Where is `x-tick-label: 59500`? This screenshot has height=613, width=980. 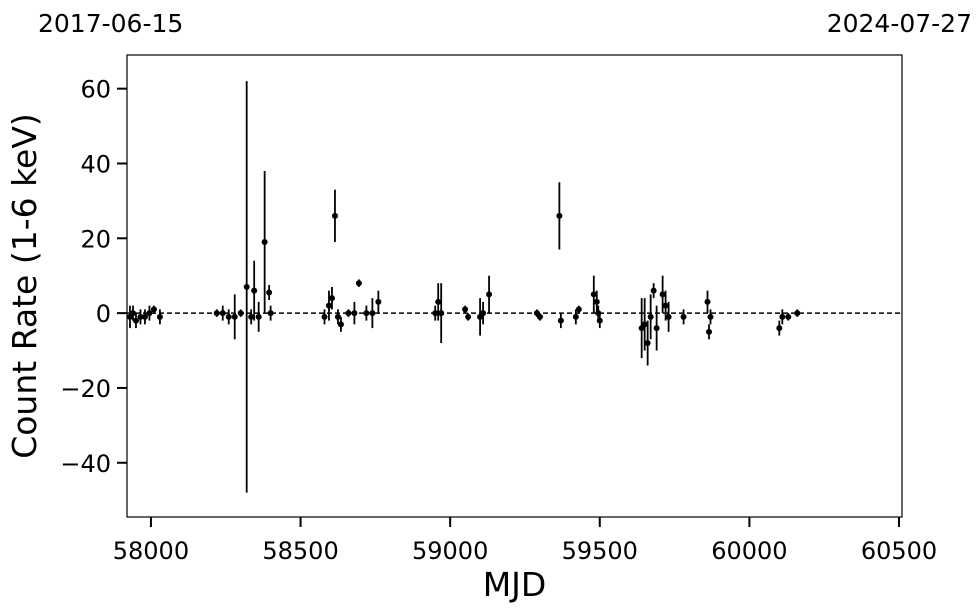 x-tick-label: 59500 is located at coordinates (600, 551).